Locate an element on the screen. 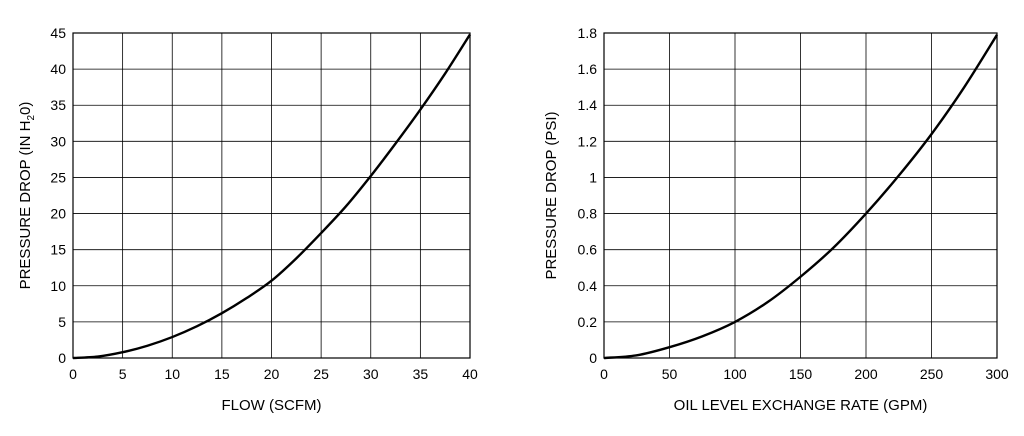 Image resolution: width=1024 pixels, height=436 pixels. y-tick-label: 5 is located at coordinates (62, 322).